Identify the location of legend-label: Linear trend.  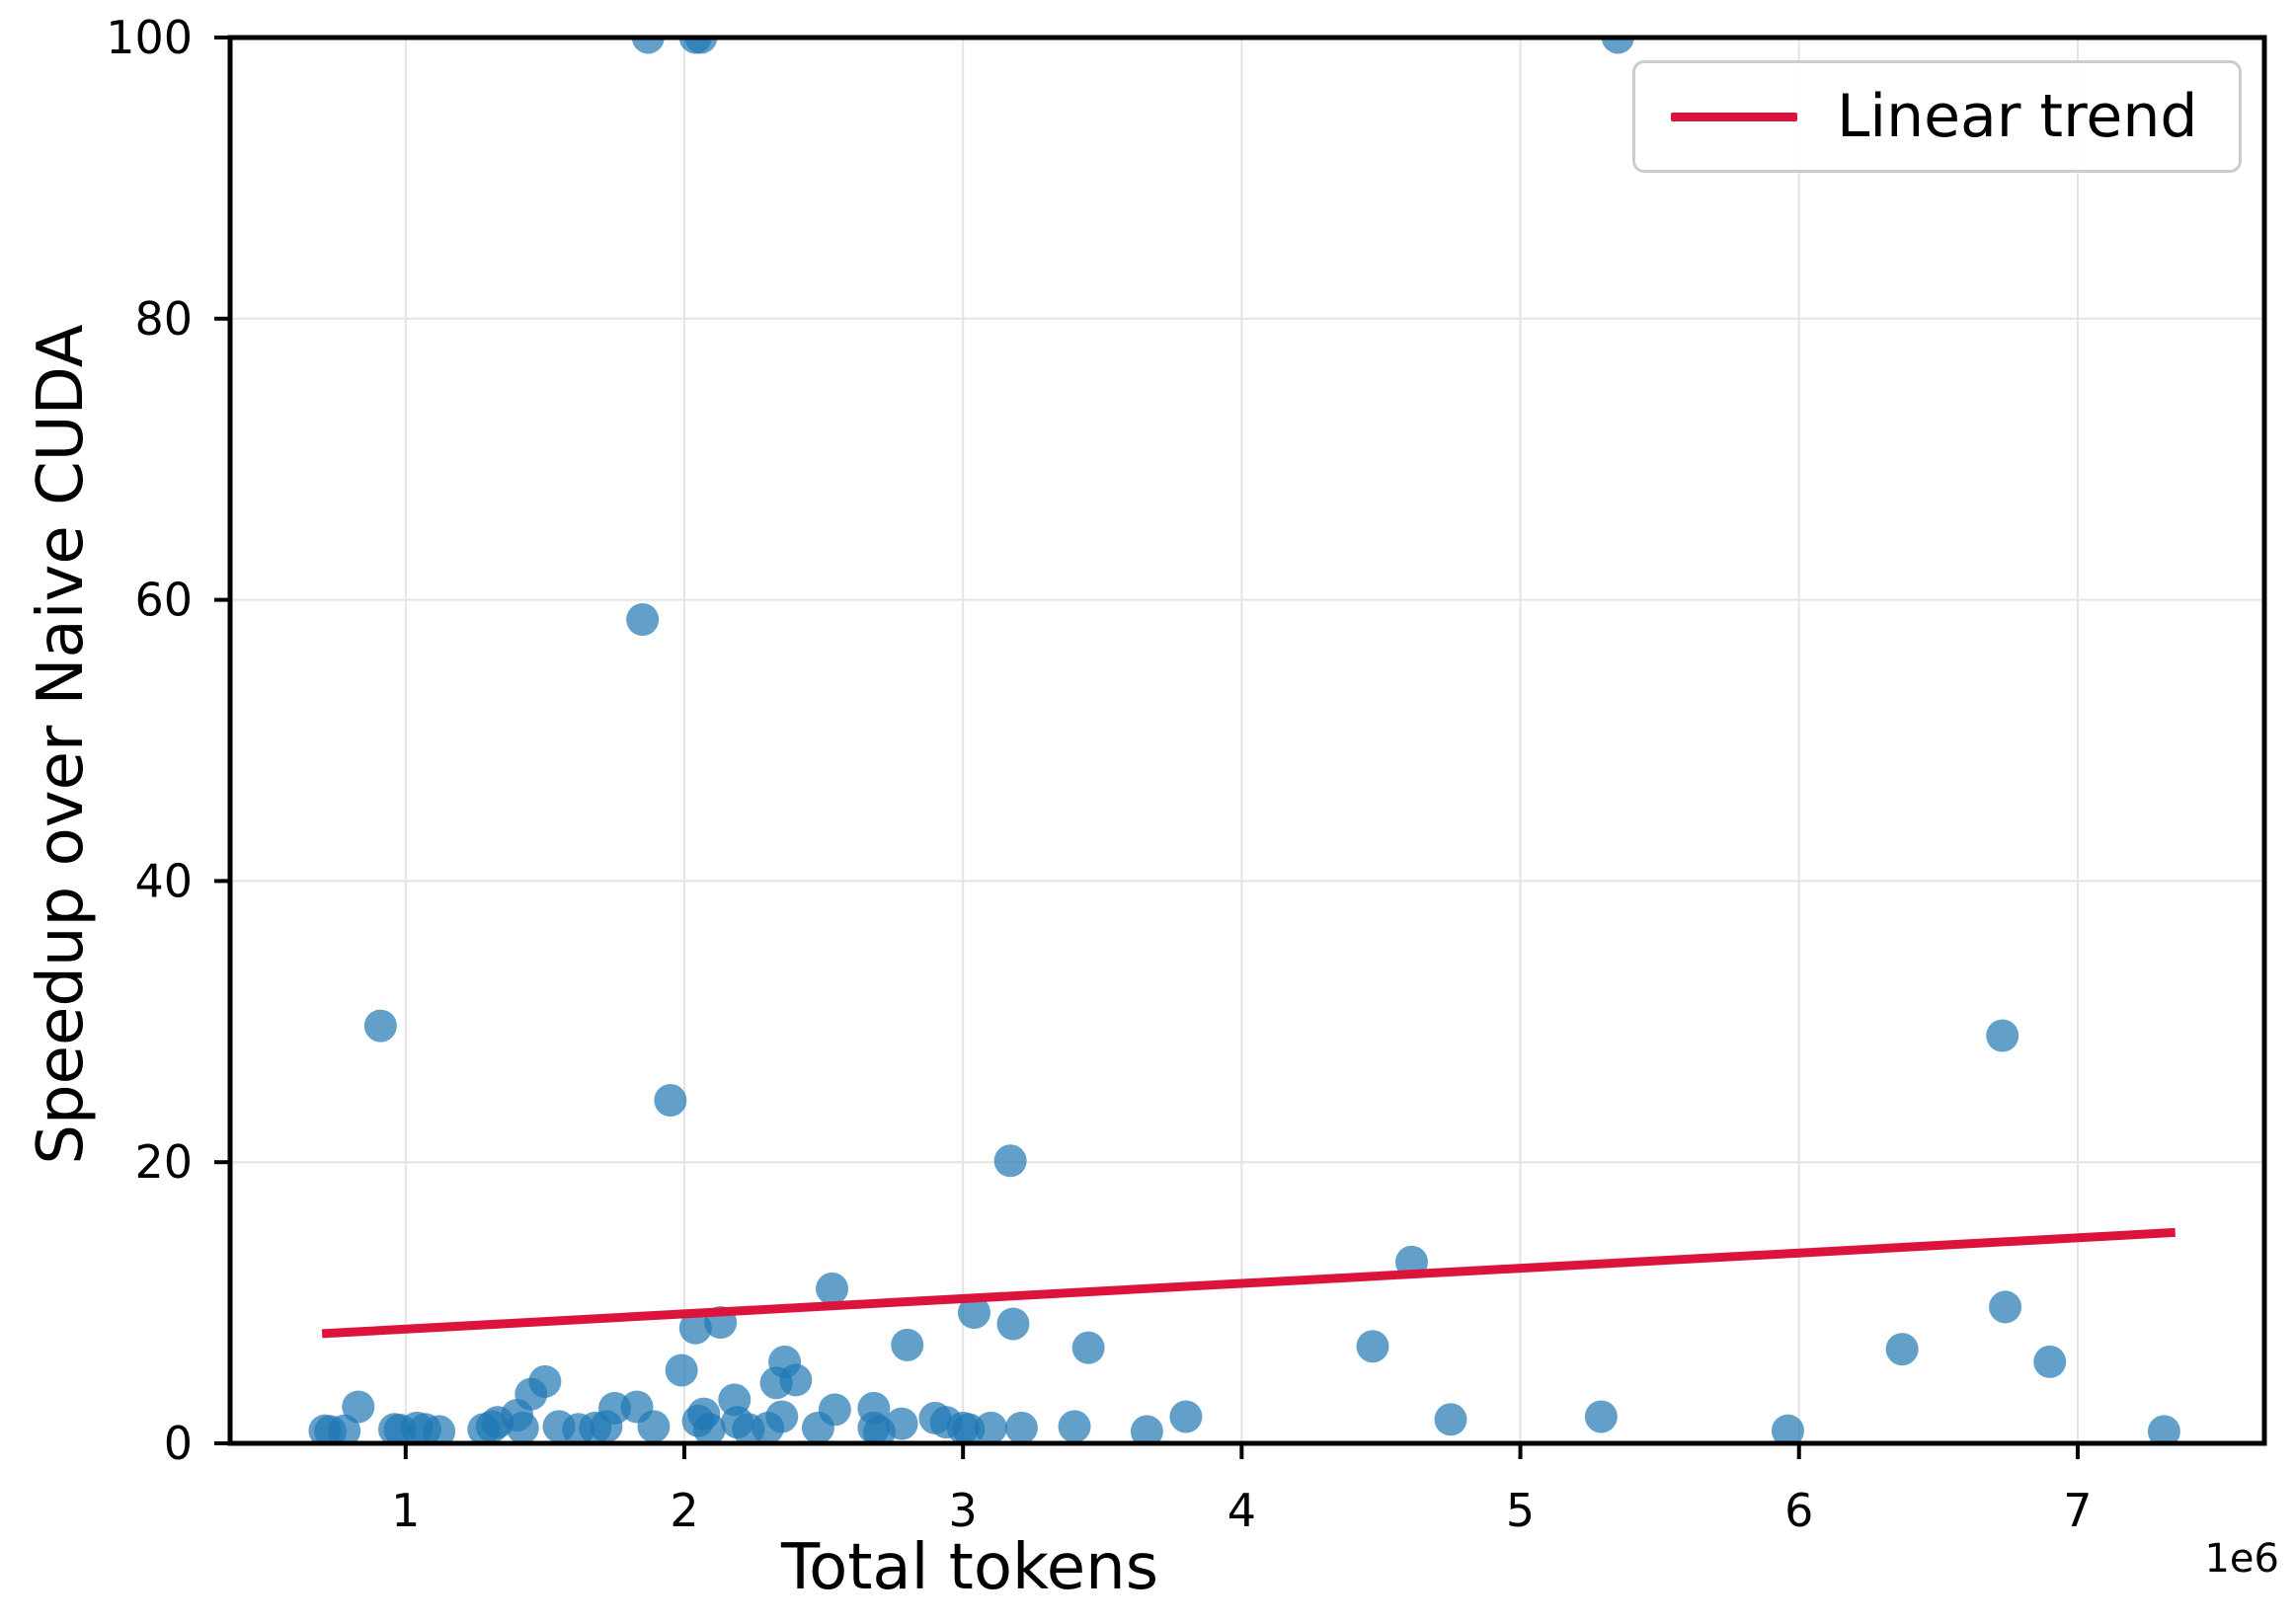
(2018, 116).